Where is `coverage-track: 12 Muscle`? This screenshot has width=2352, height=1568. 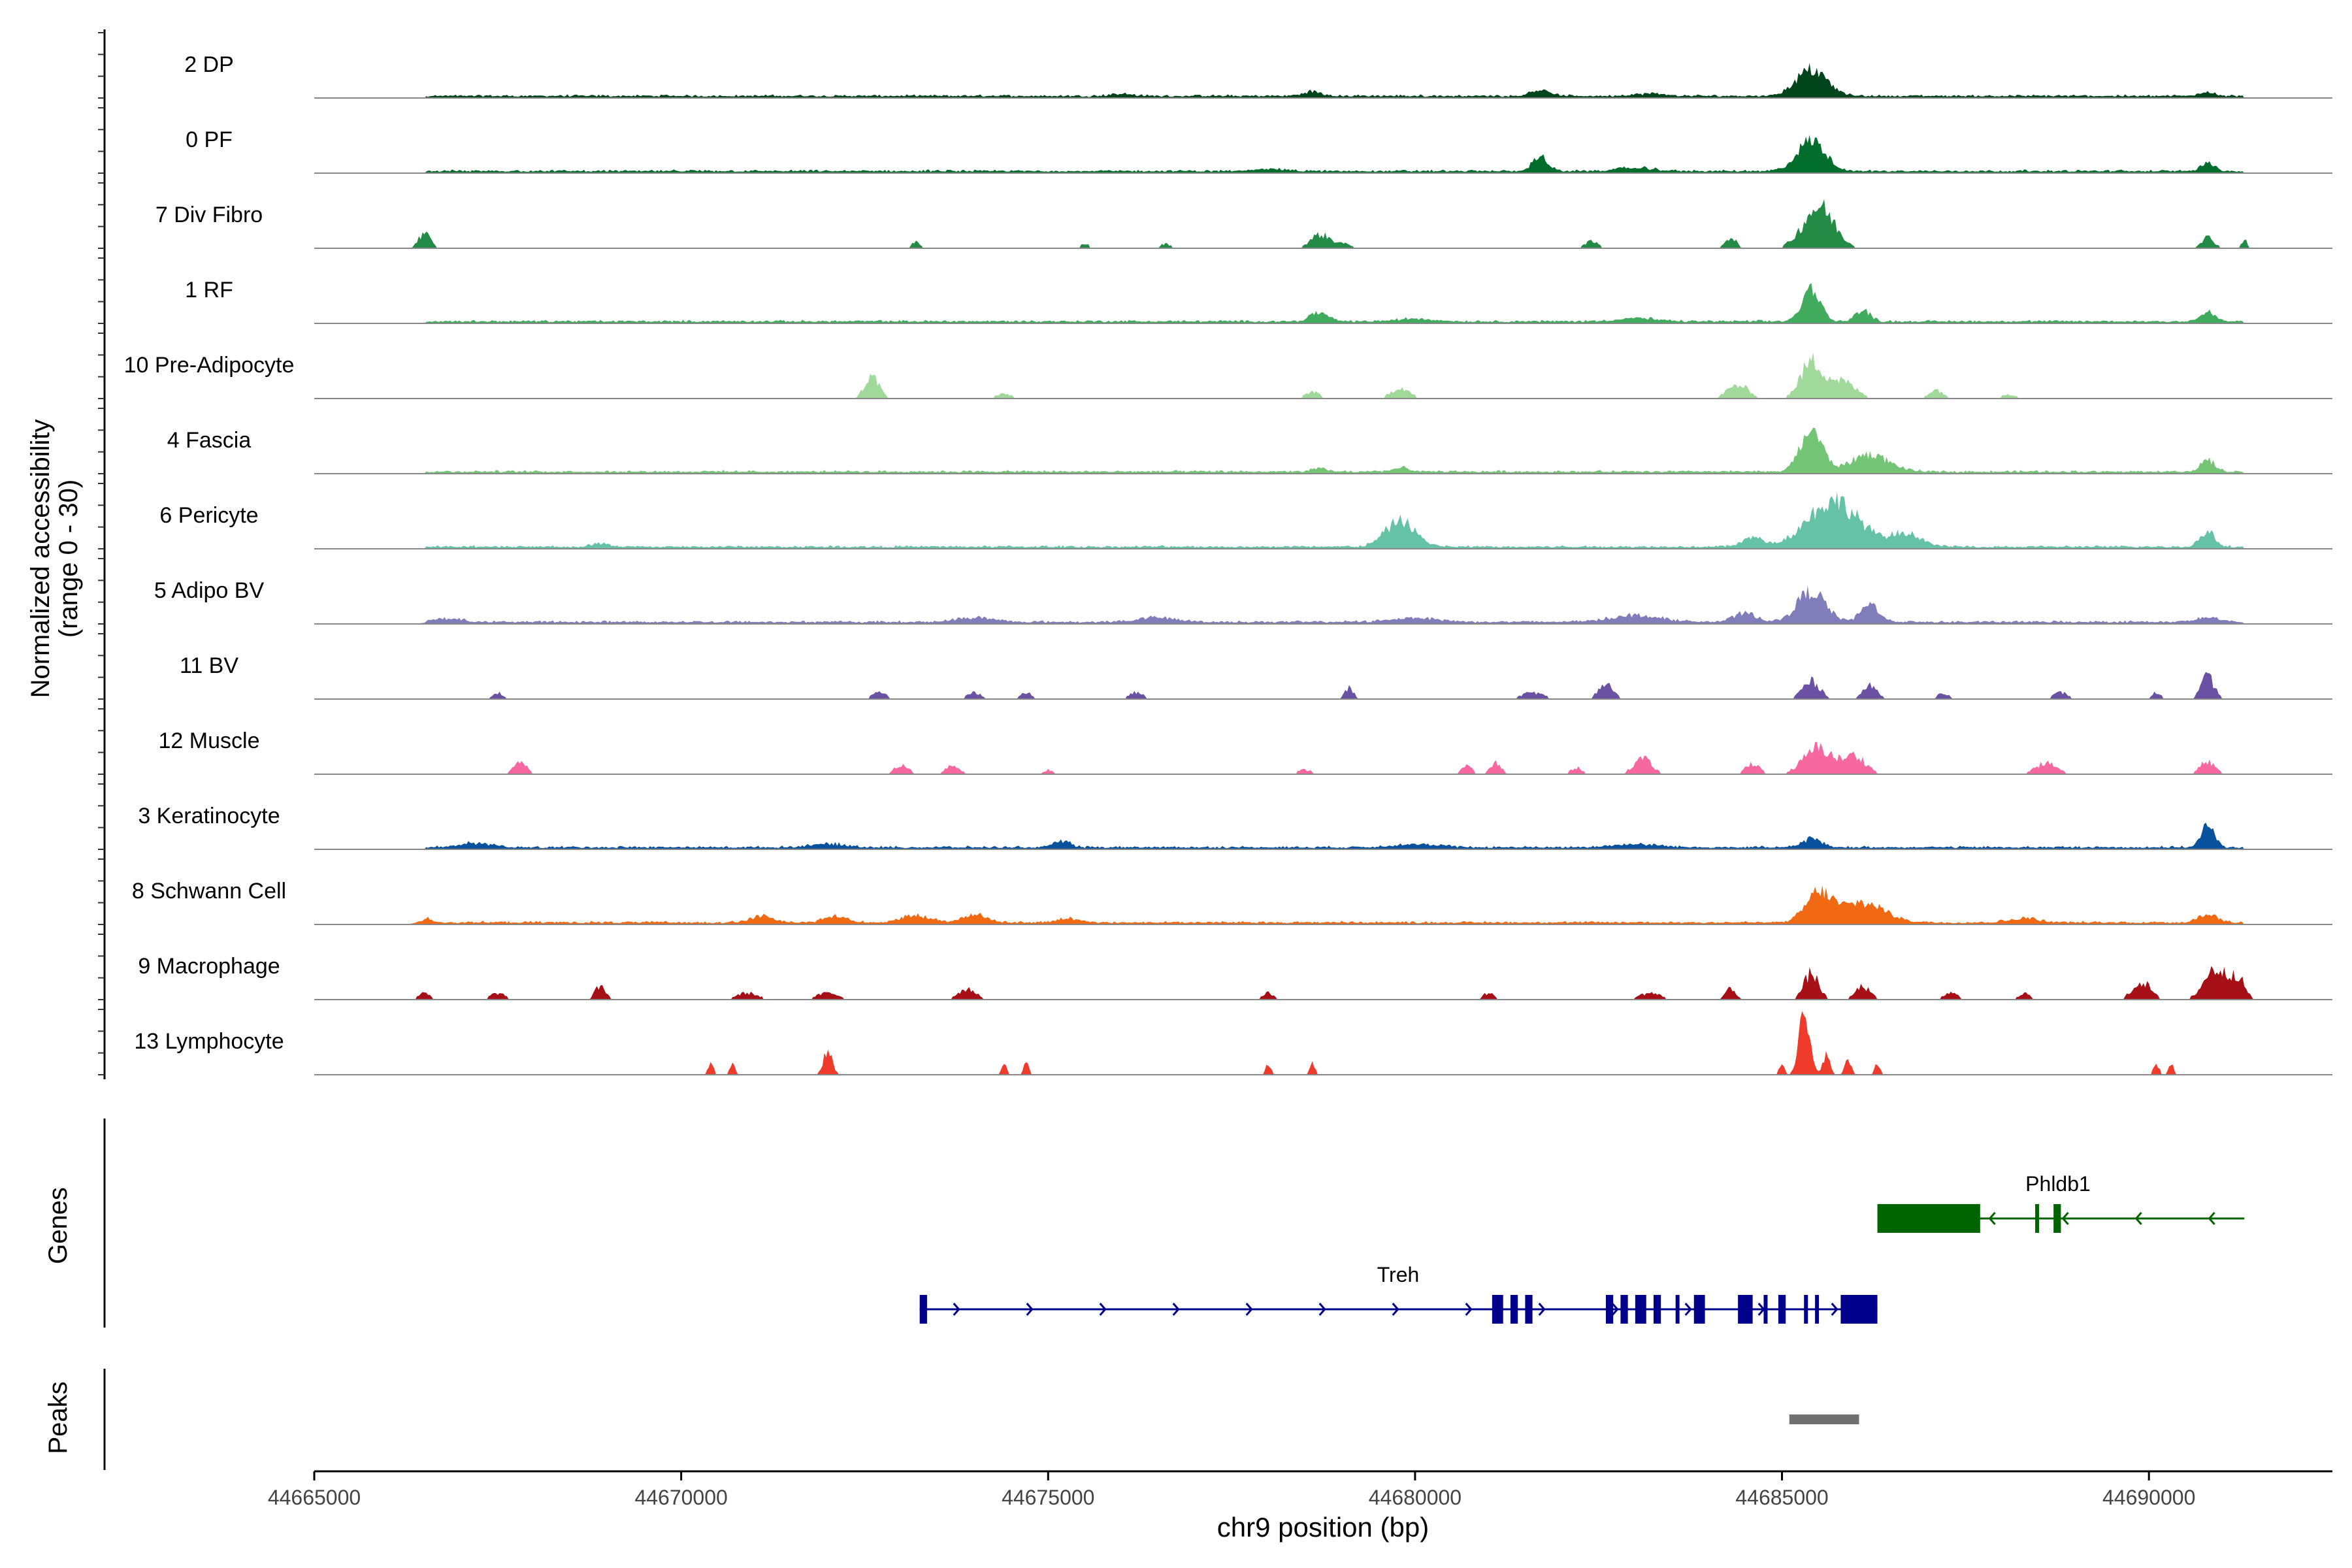 coverage-track: 12 Muscle is located at coordinates (1245, 751).